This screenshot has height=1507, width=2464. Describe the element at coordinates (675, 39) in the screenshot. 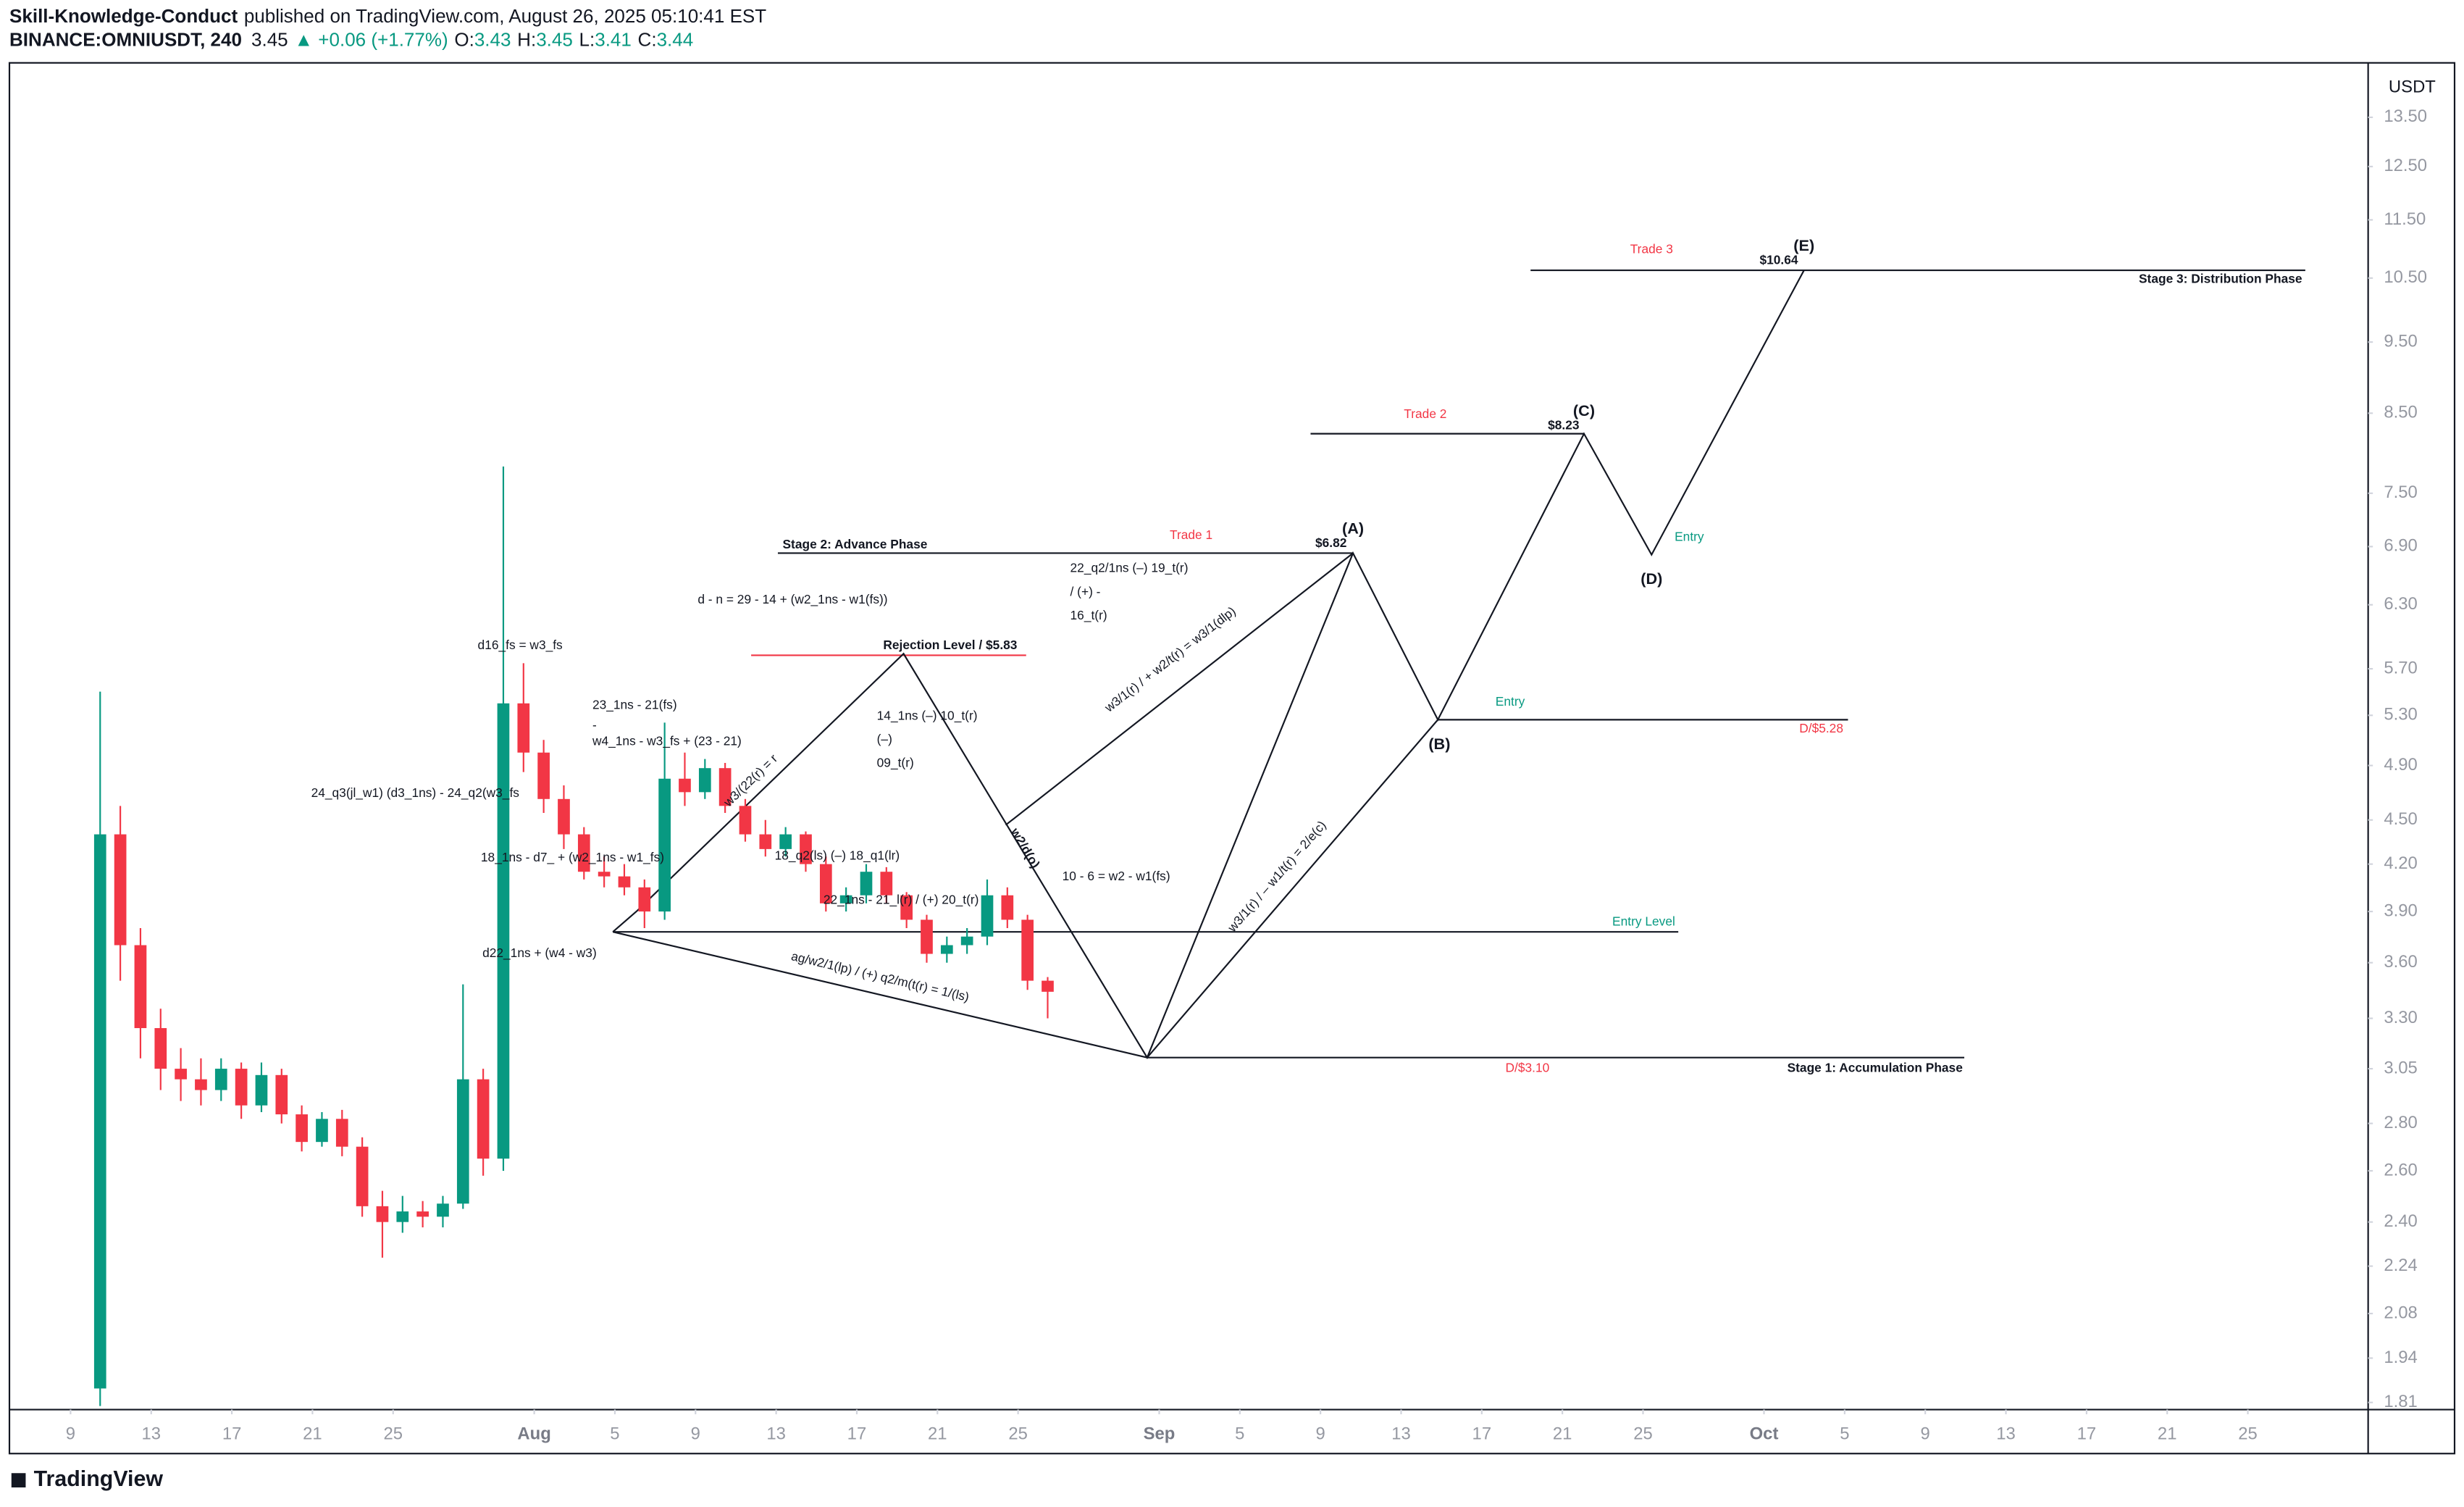

I see `close-value: 3.44` at that location.